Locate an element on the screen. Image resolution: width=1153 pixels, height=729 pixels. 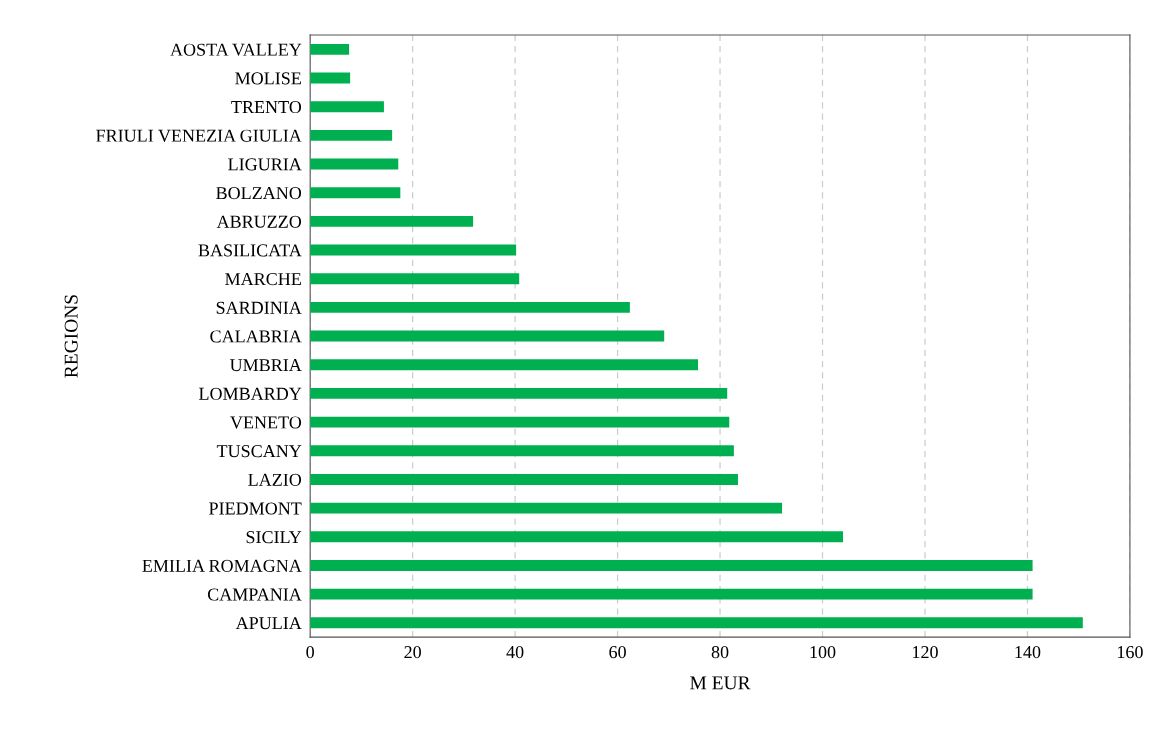
y-tick-label: APULIA is located at coordinates (268, 623).